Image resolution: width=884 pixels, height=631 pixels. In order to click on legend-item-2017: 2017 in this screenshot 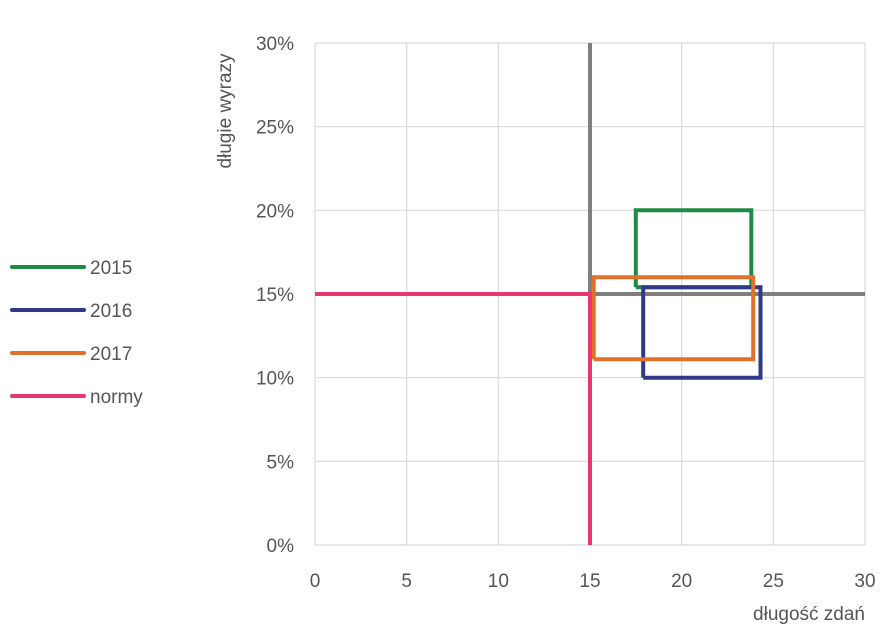, I will do `click(71, 354)`.